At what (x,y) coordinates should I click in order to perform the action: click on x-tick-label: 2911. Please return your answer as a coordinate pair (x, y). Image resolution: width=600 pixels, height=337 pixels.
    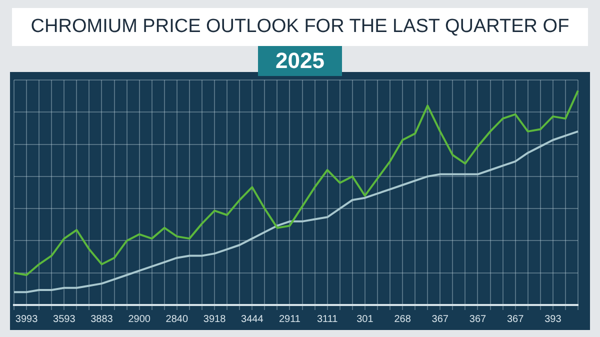
    Looking at the image, I should click on (289, 319).